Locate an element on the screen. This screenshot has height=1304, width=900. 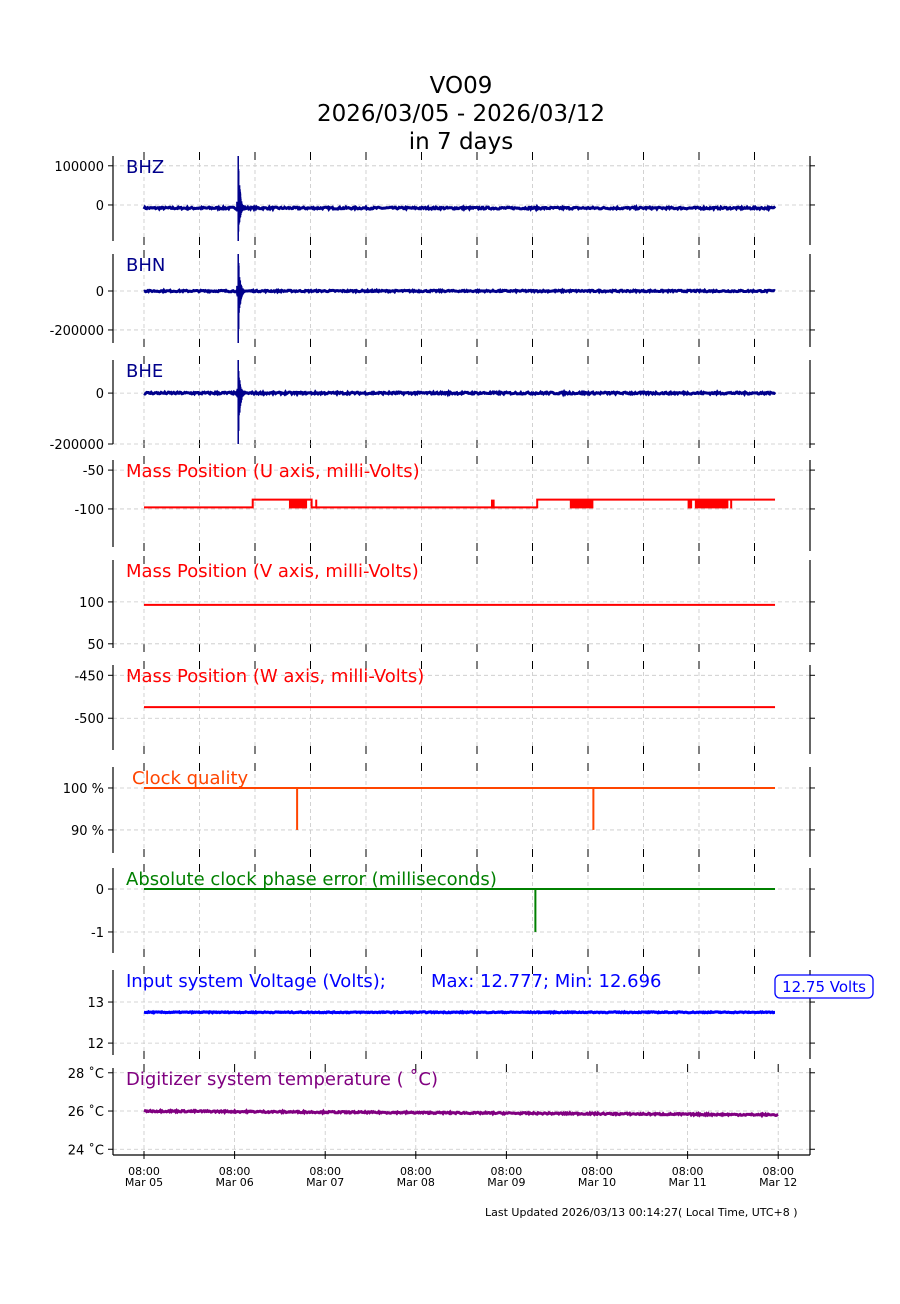
voltage-badge: 12.75 Volts is located at coordinates (824, 987).